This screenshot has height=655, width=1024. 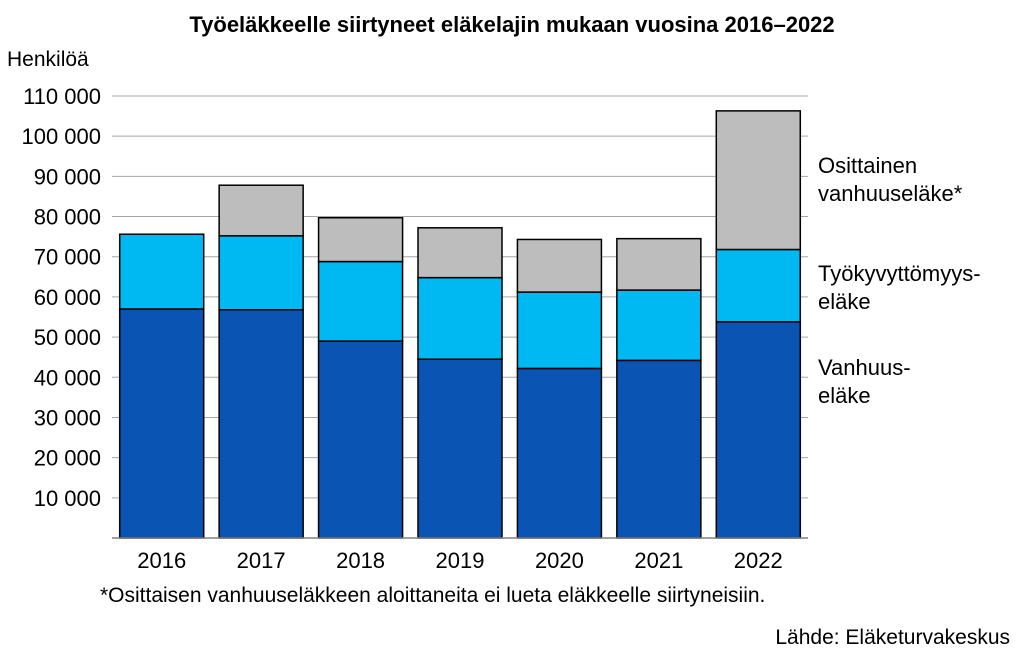 What do you see at coordinates (899, 288) in the screenshot?
I see `legend-disability-pension: Työkyvyttömyys- eläke` at bounding box center [899, 288].